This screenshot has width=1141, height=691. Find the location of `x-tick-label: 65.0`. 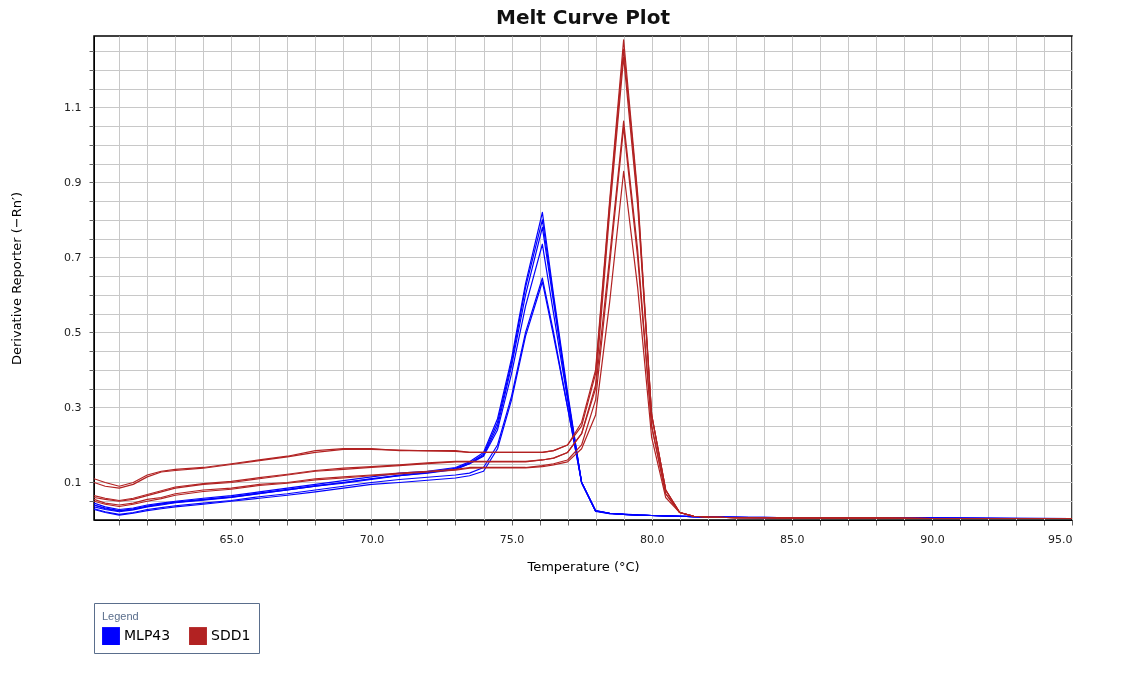

x-tick-label: 65.0 is located at coordinates (232, 539).